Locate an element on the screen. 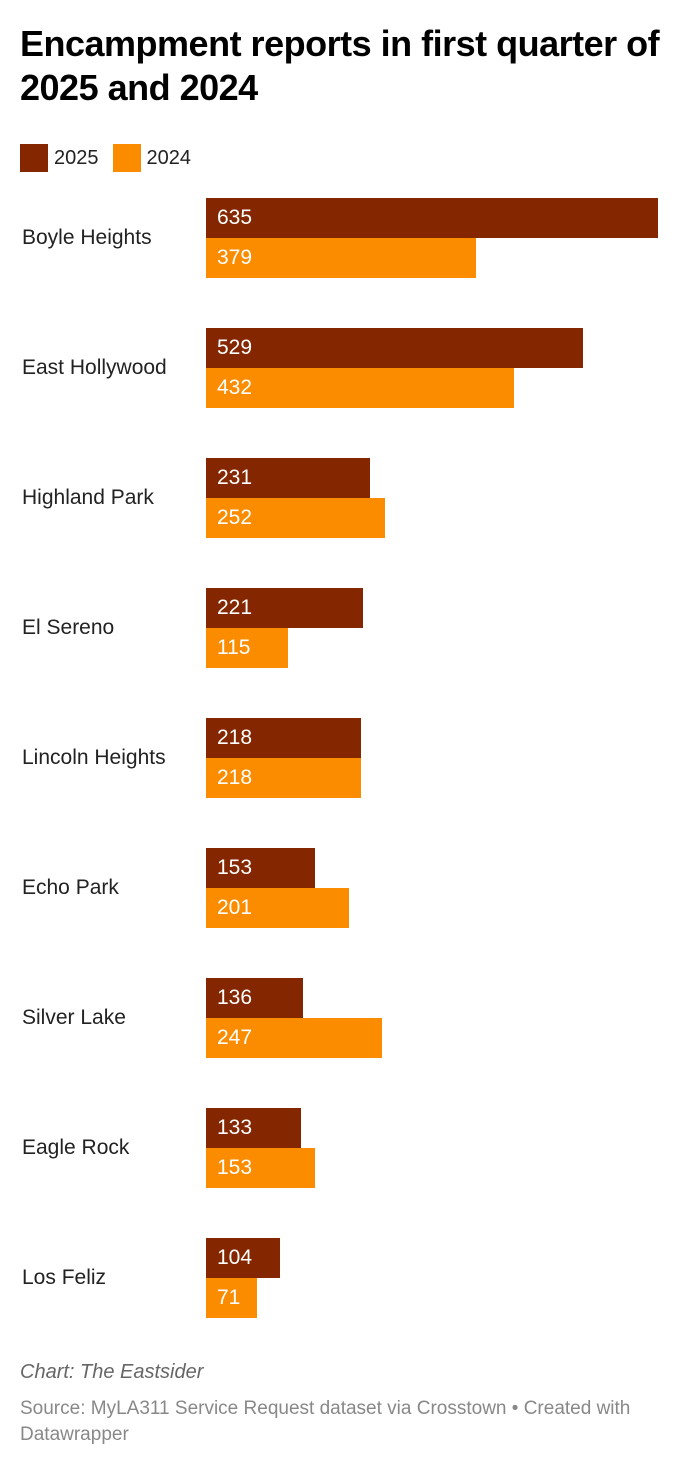 The image size is (680, 1470). bar-group: Highland Park 231 252 is located at coordinates (340, 523).